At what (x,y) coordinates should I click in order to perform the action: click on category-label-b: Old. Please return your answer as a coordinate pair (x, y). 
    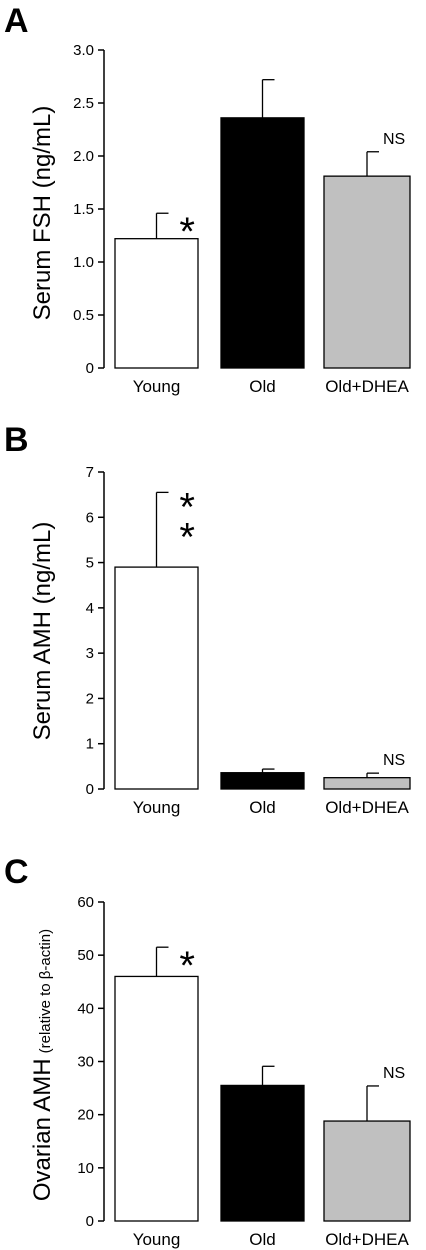
    Looking at the image, I should click on (262, 807).